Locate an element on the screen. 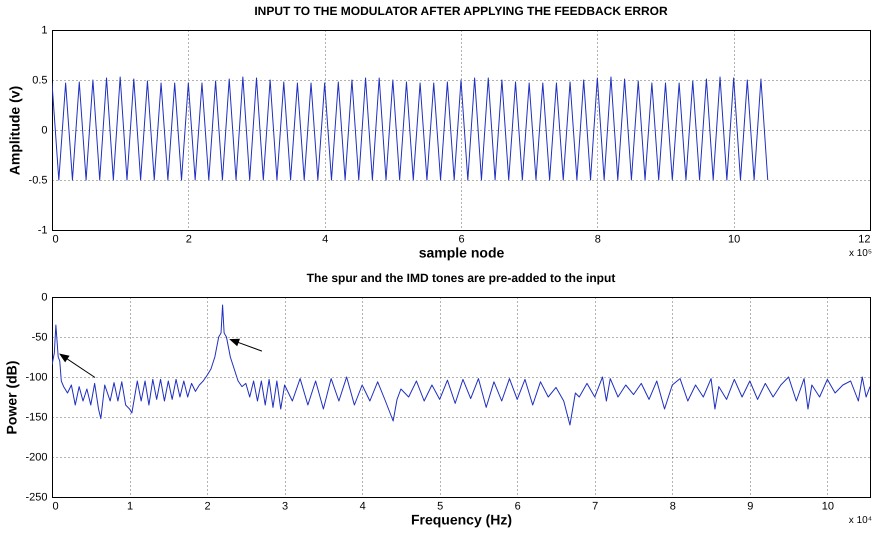 The width and height of the screenshot is (878, 535). x-tick-label: 9 is located at coordinates (750, 506).